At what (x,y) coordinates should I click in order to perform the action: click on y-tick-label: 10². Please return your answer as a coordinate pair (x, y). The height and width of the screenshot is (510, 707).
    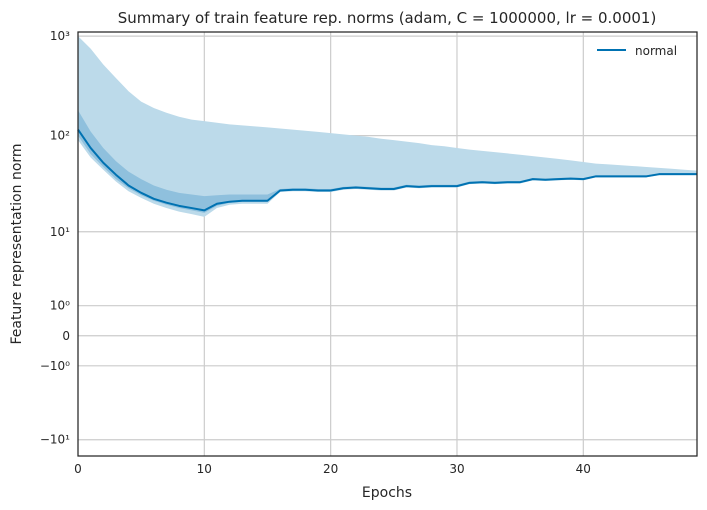
    Looking at the image, I should click on (60, 136).